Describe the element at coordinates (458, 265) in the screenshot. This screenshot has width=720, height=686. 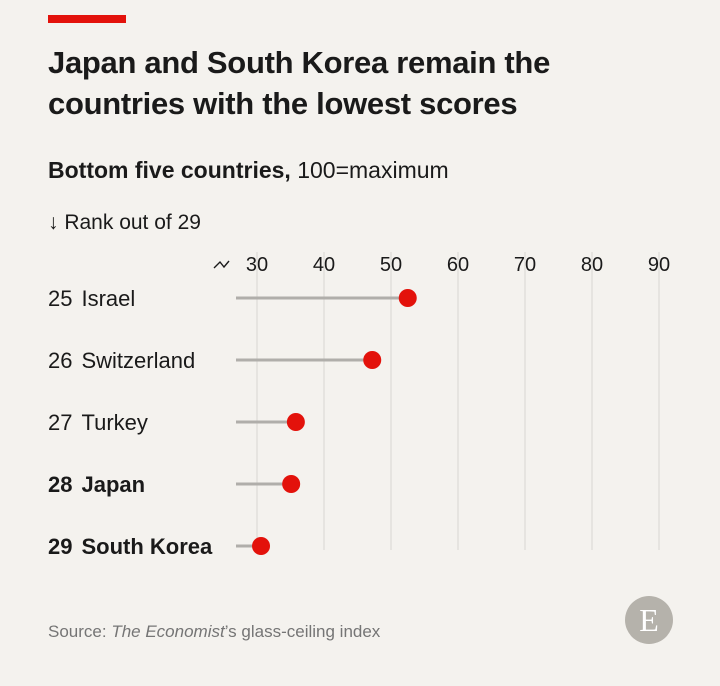
I see `x-tick-label: 60` at that location.